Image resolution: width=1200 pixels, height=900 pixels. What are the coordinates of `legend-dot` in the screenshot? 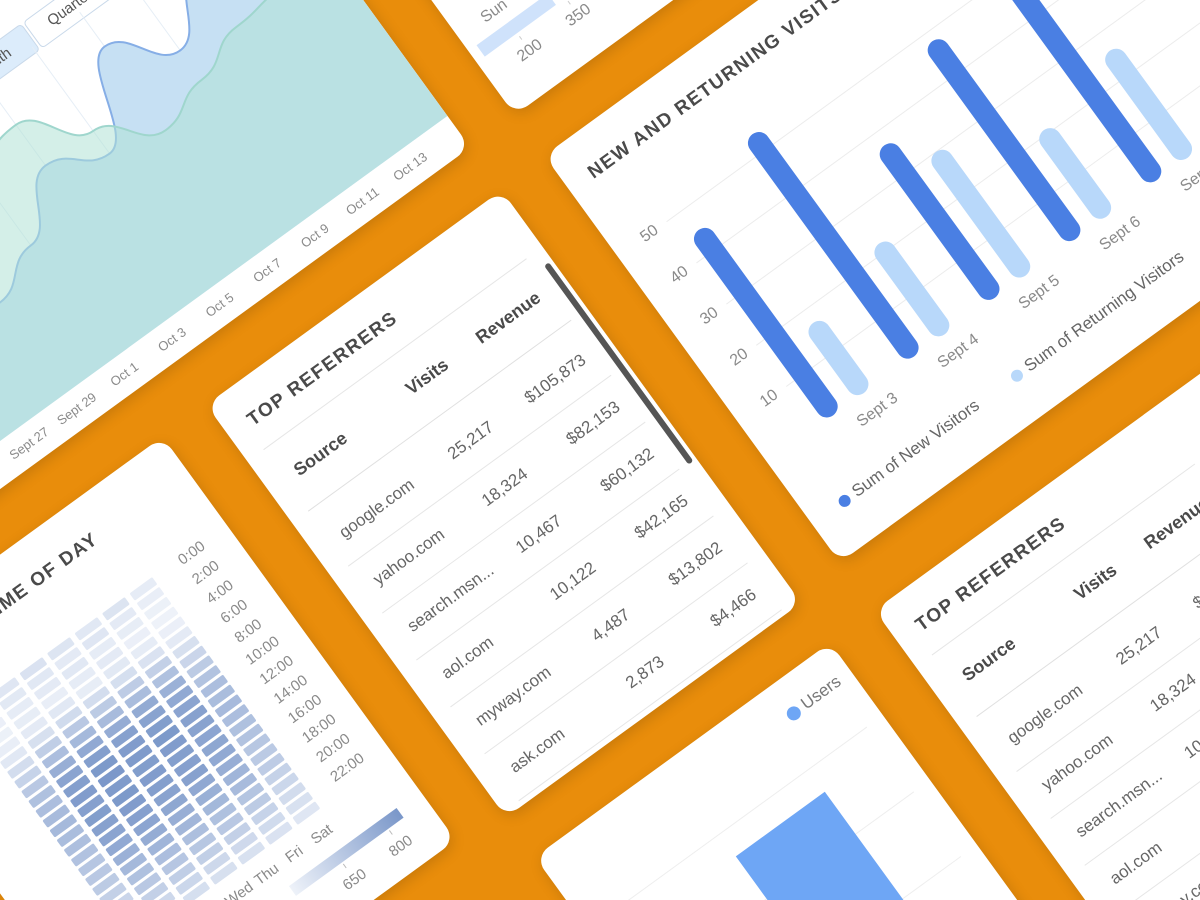 It's located at (793, 713).